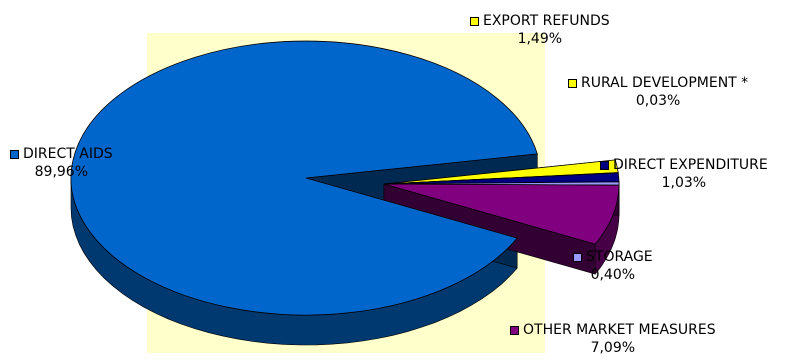 Image resolution: width=803 pixels, height=363 pixels. What do you see at coordinates (501, 214) in the screenshot?
I see `pie-slice-other-market-measures` at bounding box center [501, 214].